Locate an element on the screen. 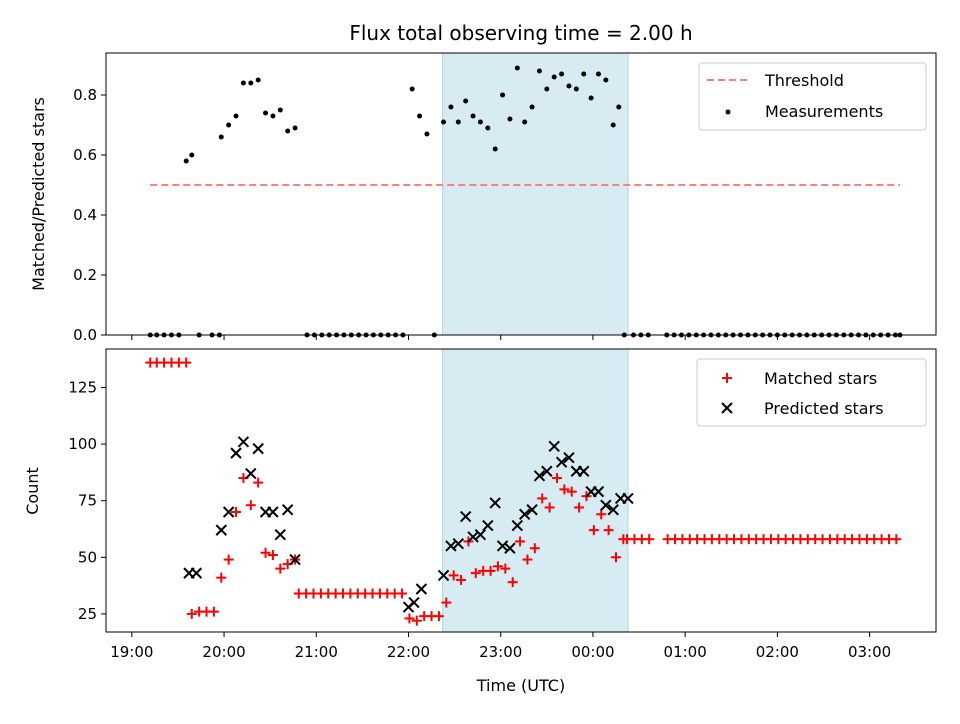 This screenshot has width=960, height=724. top-y-ticks: 0.0 0.2 0.4 0.6 0.8 is located at coordinates (89, 215).